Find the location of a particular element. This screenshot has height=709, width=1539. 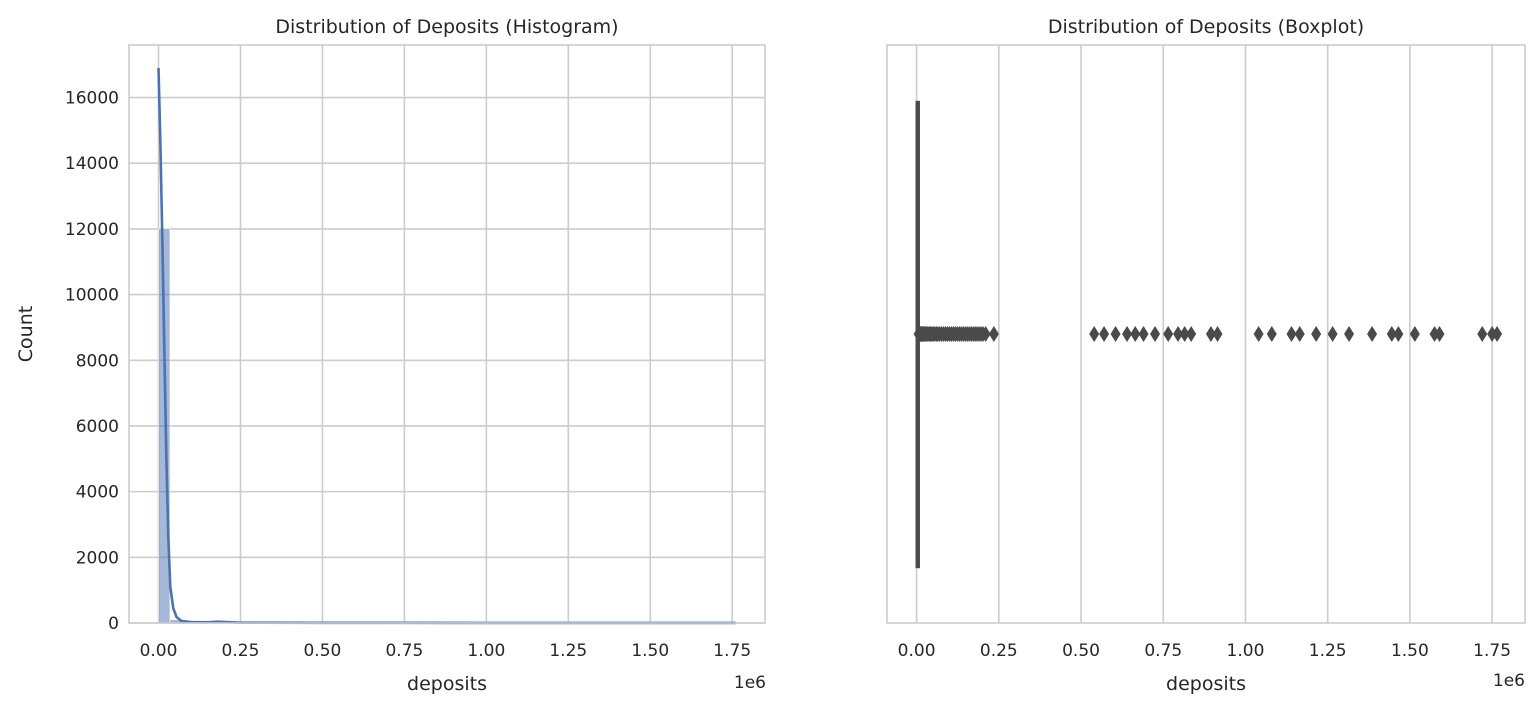

boxplot-x-tick-label: 0.50 is located at coordinates (1081, 651).